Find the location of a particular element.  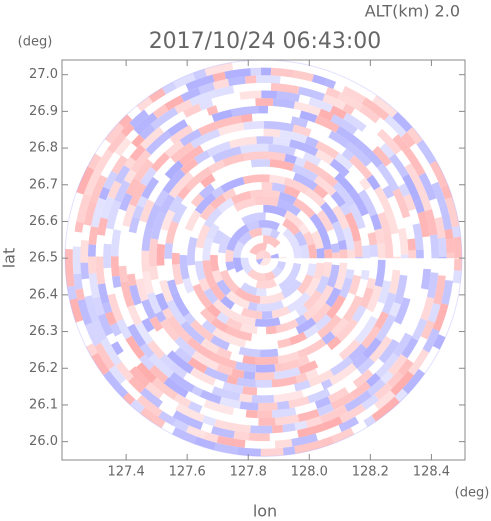

y-unit: (deg) is located at coordinates (35, 42).